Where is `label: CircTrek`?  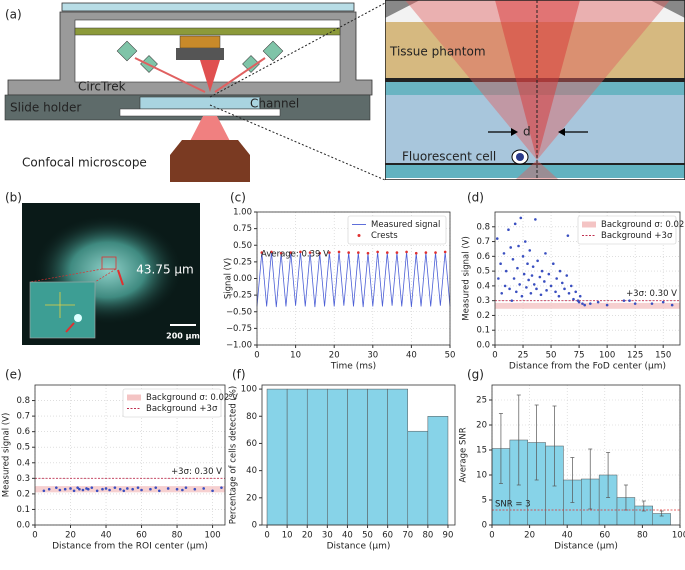 label: CircTrek is located at coordinates (102, 87).